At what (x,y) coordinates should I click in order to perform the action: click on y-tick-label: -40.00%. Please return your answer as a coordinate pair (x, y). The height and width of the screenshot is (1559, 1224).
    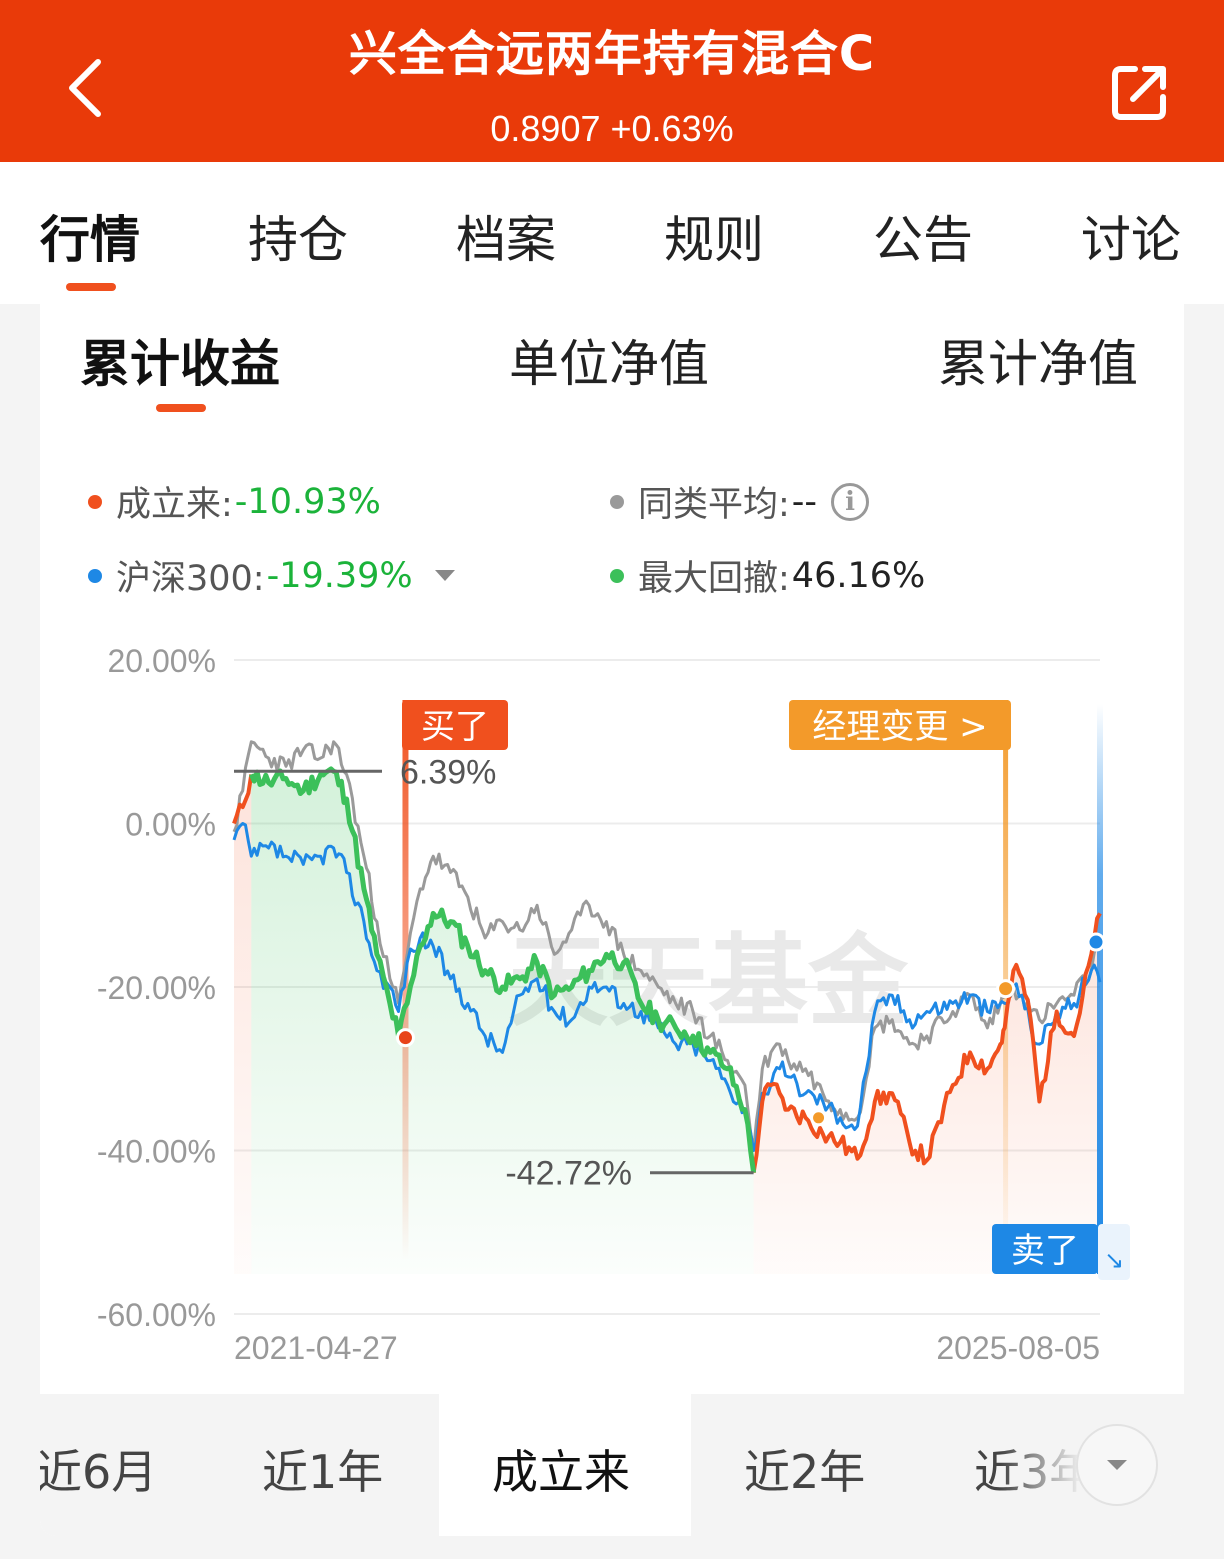
    Looking at the image, I should click on (156, 1152).